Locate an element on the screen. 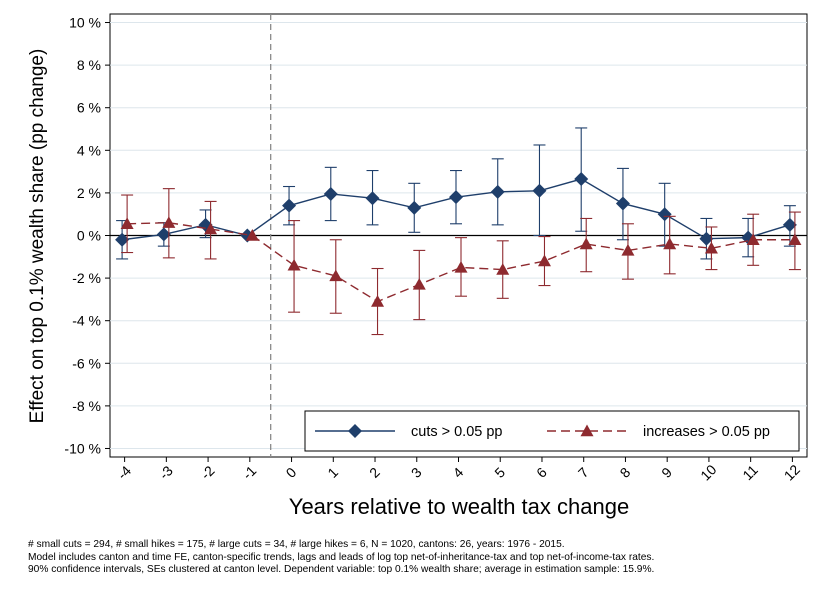 The width and height of the screenshot is (825, 600). y-tick-label: 6 % is located at coordinates (89, 108).